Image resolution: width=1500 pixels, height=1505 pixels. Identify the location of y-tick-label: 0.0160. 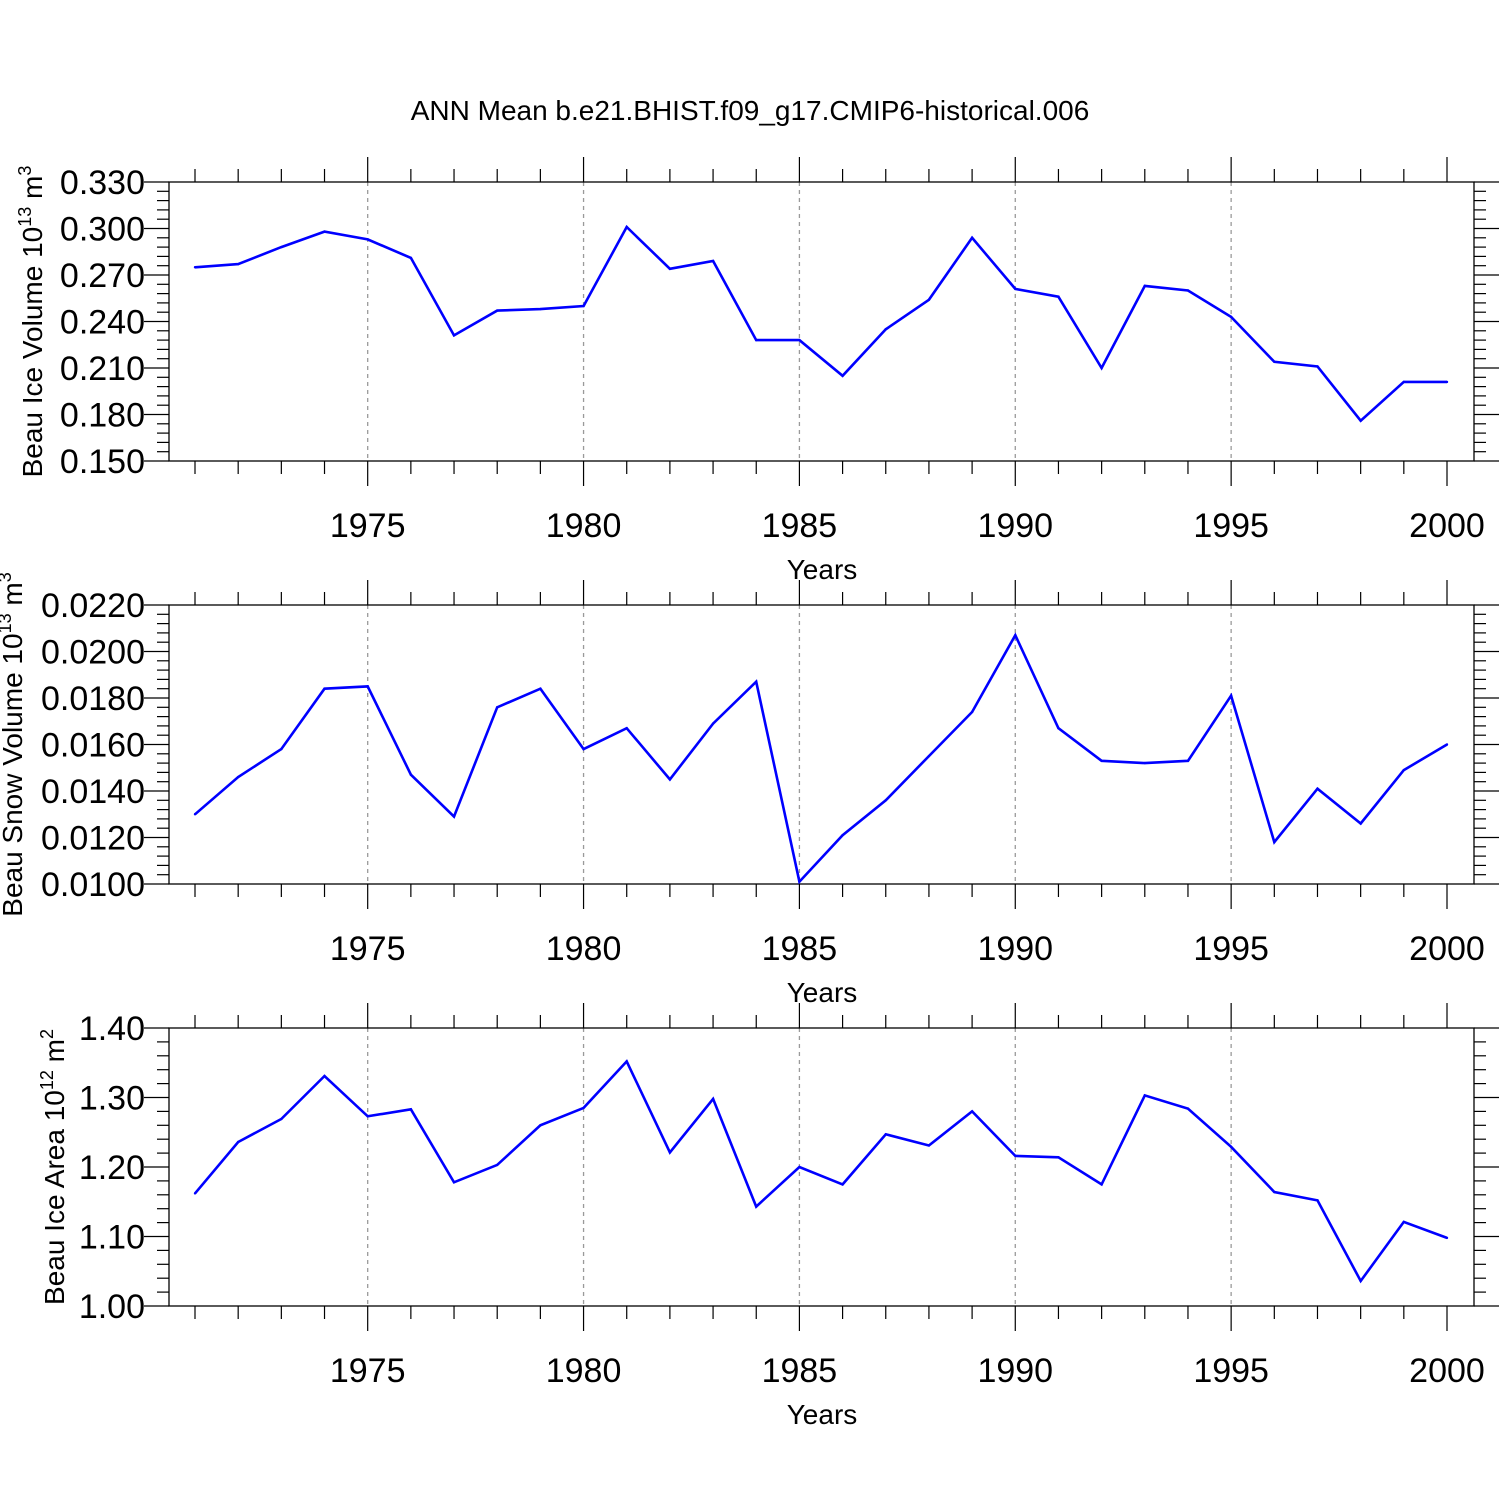
(93, 746).